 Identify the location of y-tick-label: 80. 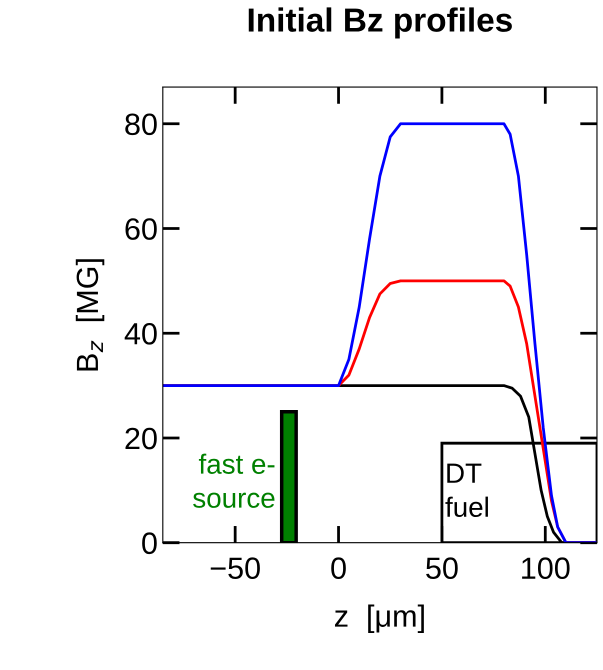
(141, 124).